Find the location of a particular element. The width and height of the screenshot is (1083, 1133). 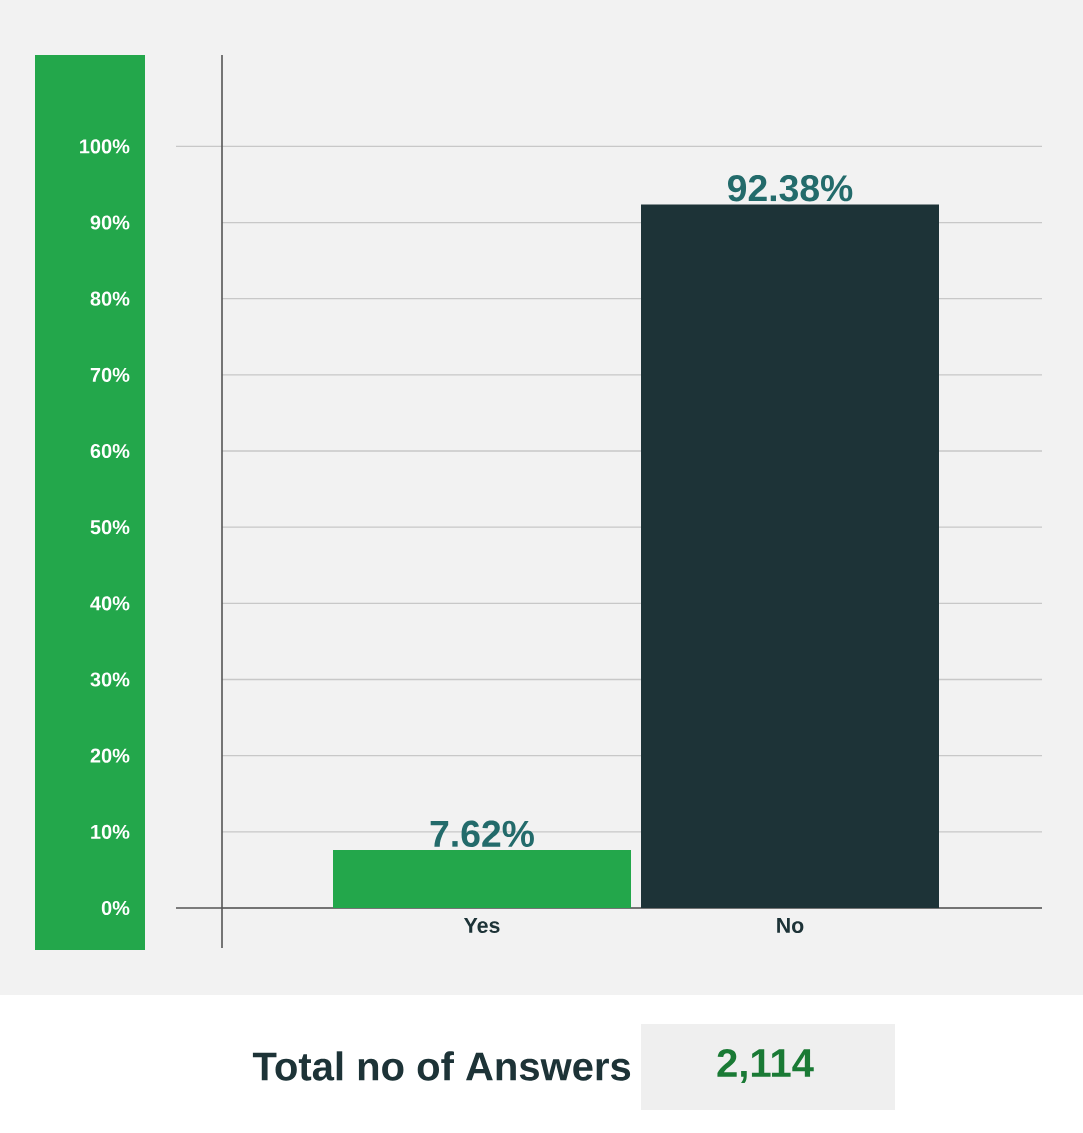

y-tick-label: 0% is located at coordinates (115, 908).